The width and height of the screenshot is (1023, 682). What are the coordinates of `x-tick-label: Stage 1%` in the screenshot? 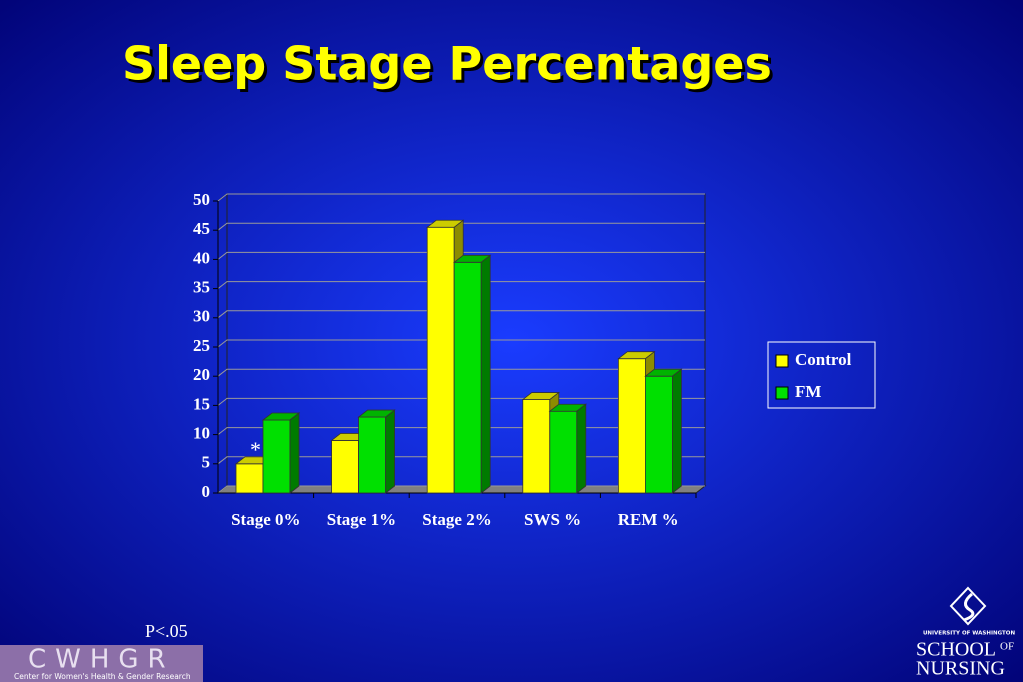 It's located at (361, 519).